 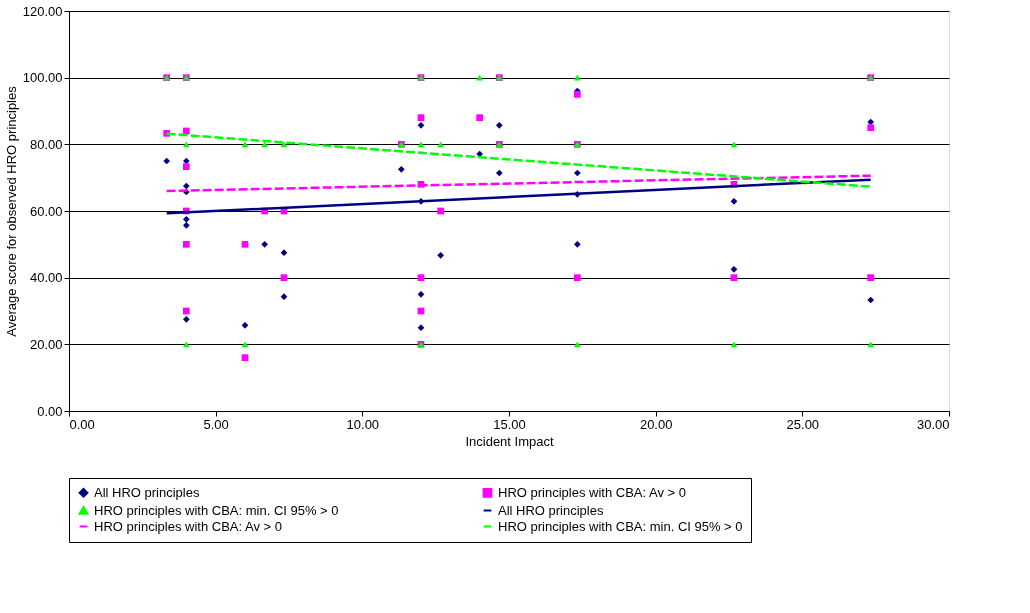 I want to click on y-tick-label: 120.00, so click(x=42, y=11).